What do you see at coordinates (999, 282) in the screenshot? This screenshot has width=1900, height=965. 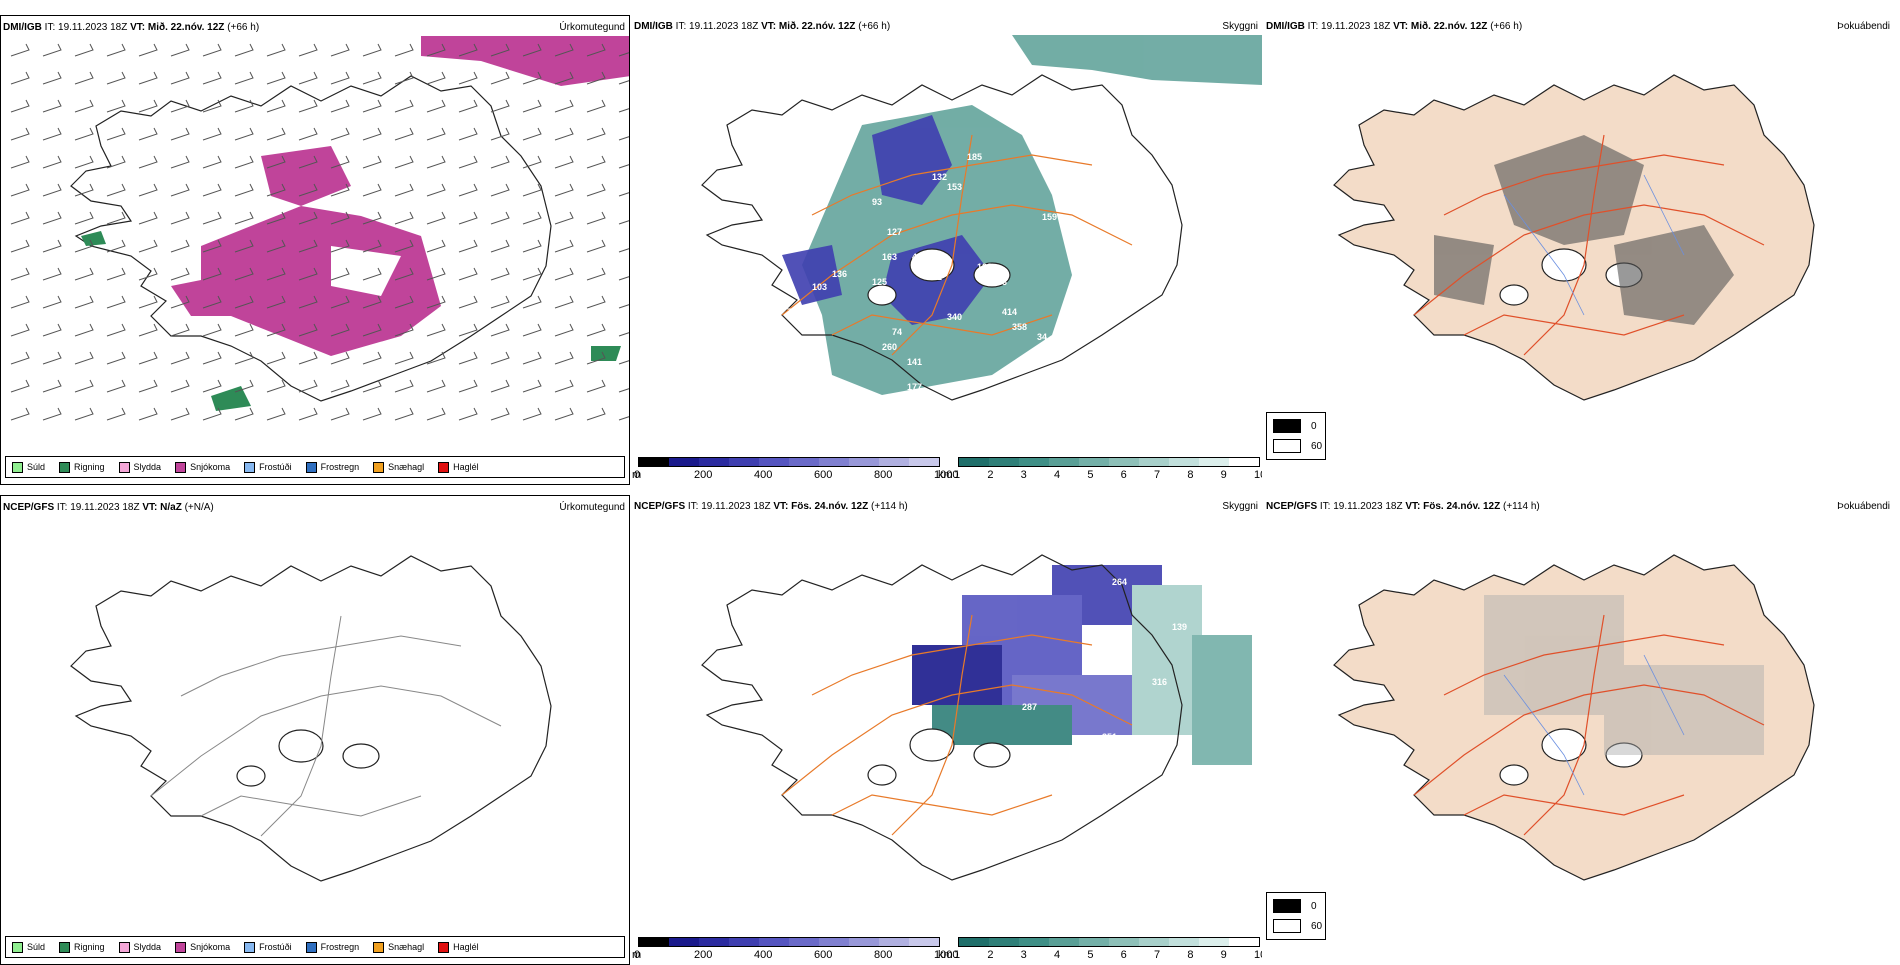 I see `ceiling-label: 133` at bounding box center [999, 282].